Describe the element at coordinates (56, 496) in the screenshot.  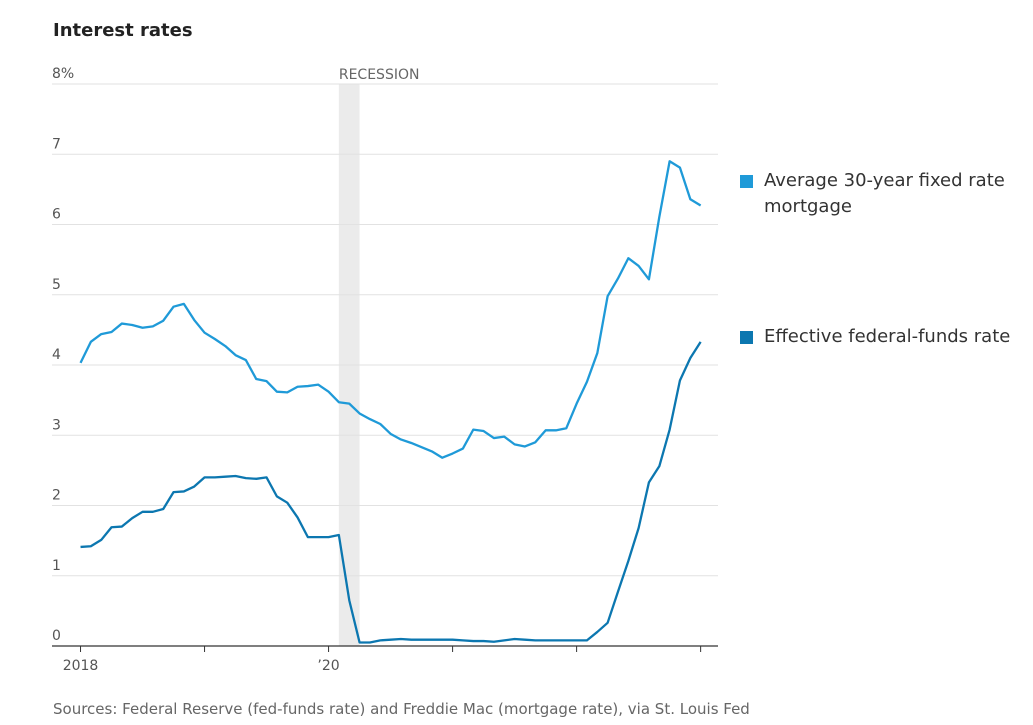
I see `y-tick-label: 2` at that location.